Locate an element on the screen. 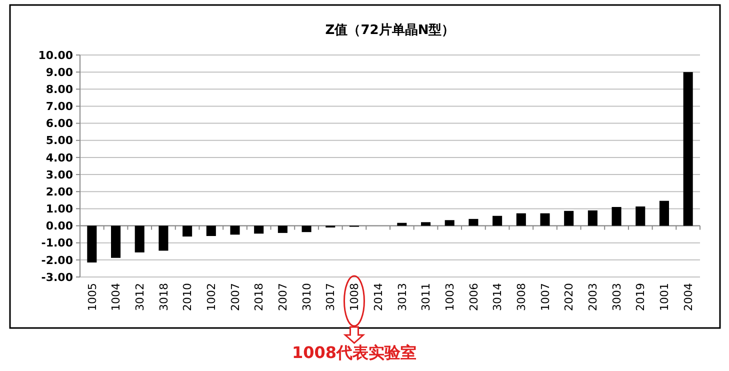 The width and height of the screenshot is (729, 371). x-tick-label: 3012 is located at coordinates (139, 297).